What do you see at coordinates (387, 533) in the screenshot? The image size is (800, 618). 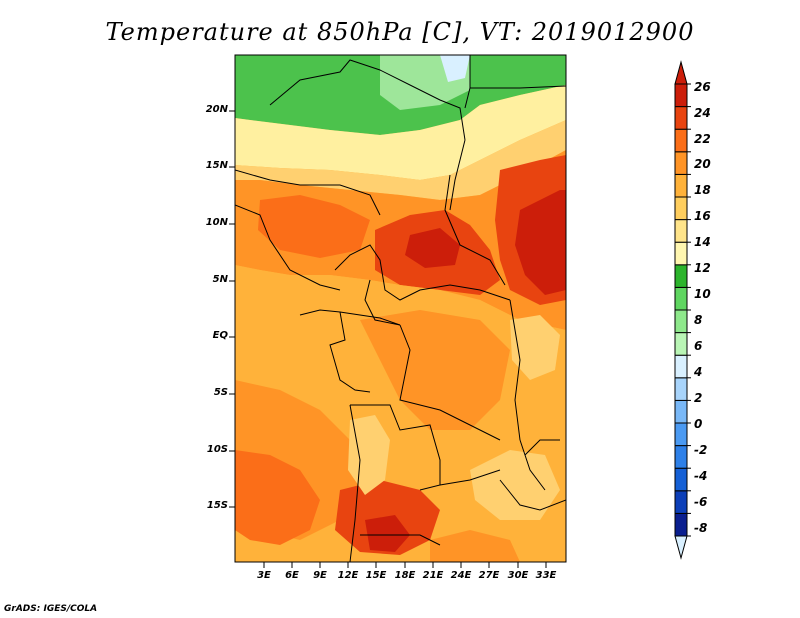 I see `south-dark-red` at bounding box center [387, 533].